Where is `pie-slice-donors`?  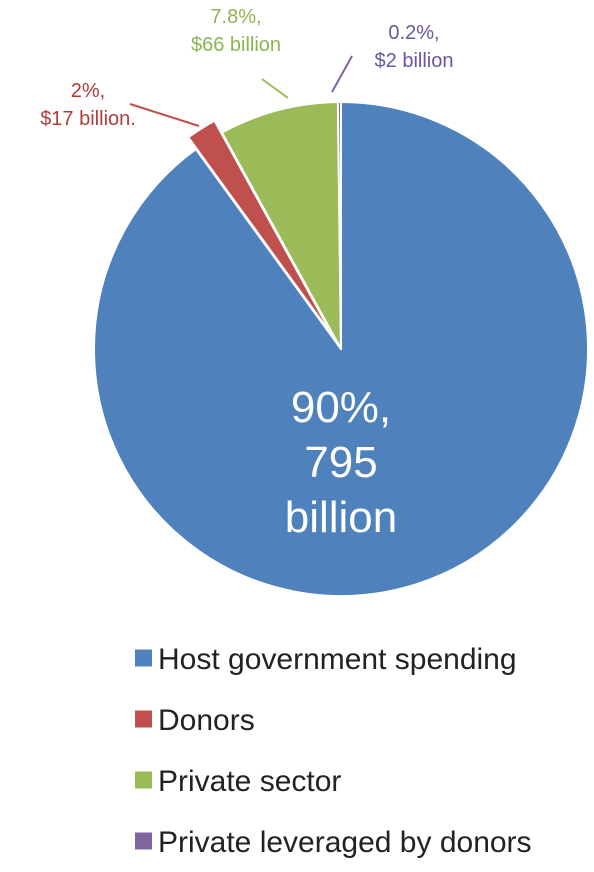 pie-slice-donors is located at coordinates (261, 229).